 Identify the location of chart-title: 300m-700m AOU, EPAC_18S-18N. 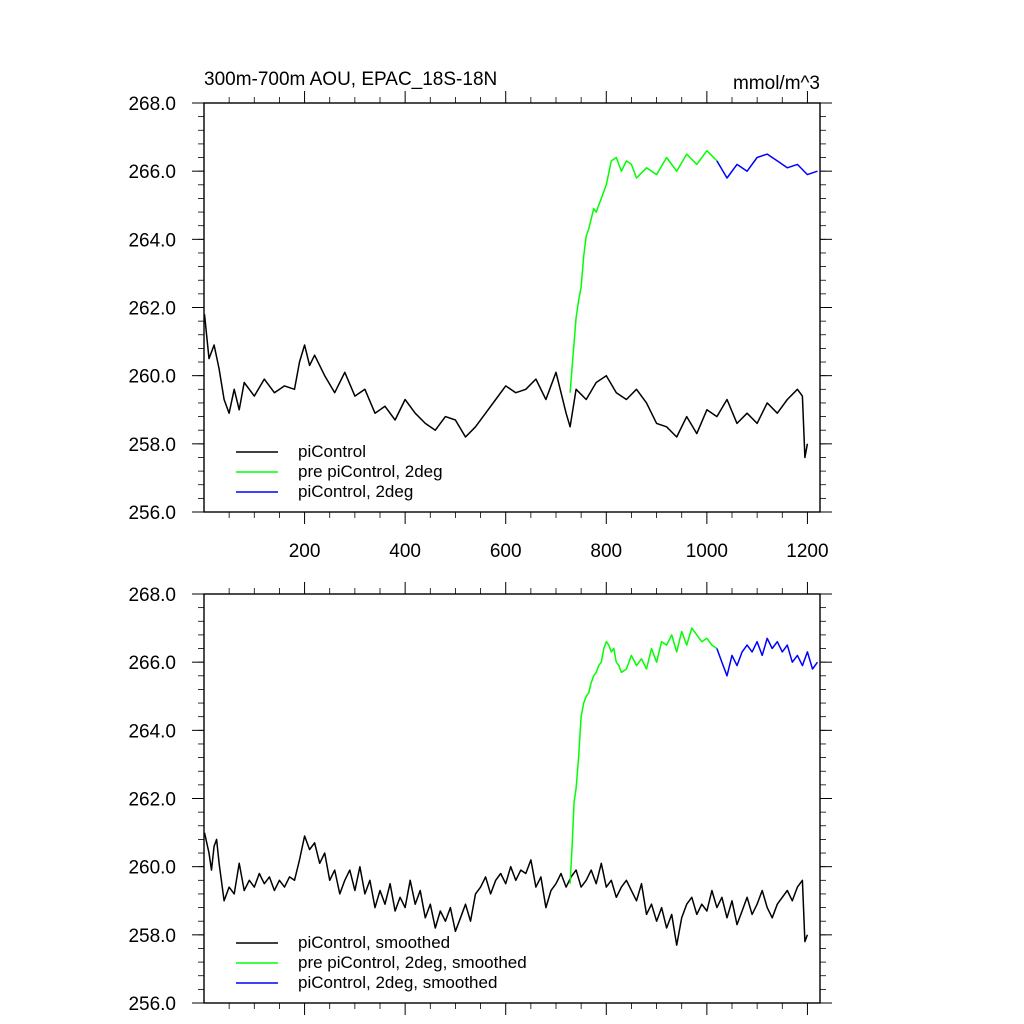
(350, 79).